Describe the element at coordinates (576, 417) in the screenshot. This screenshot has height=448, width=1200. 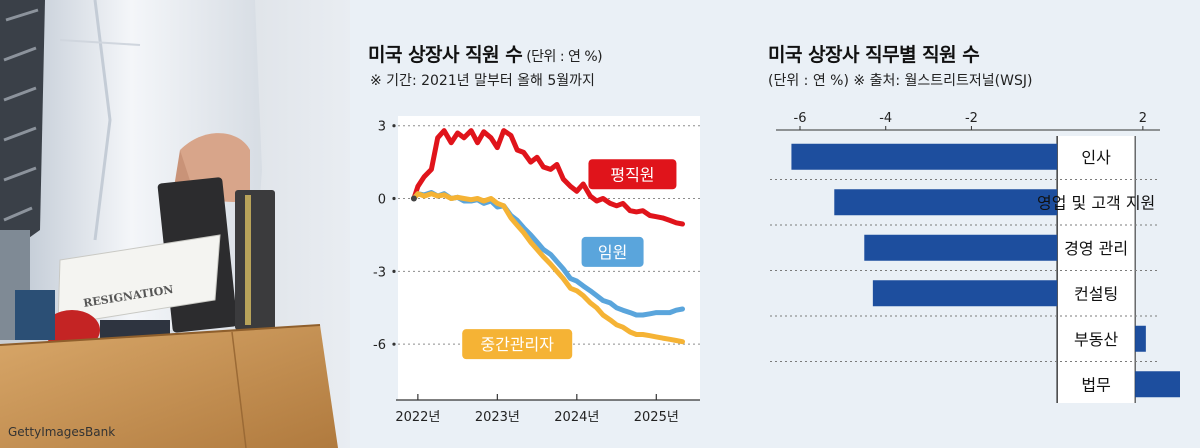
I see `x-tick-label: 2024년` at that location.